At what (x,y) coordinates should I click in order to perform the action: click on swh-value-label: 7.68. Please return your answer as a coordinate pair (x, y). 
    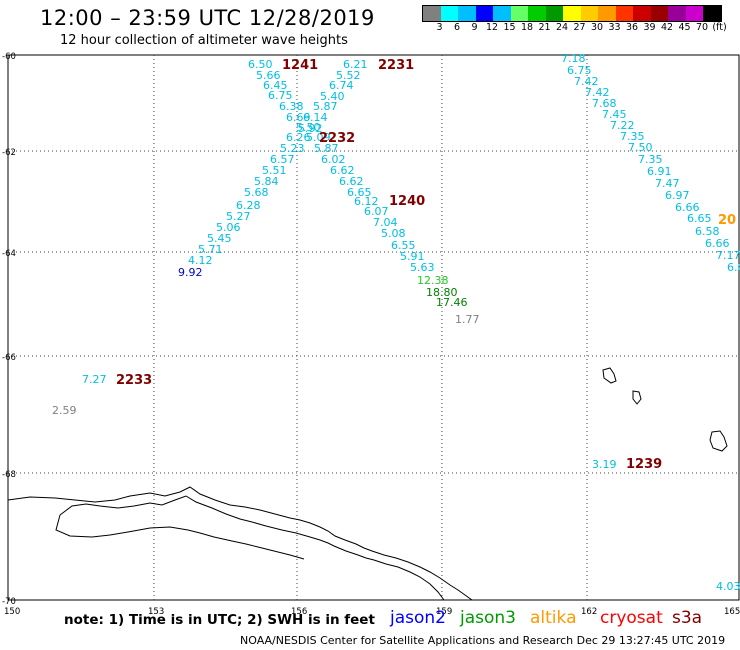
    Looking at the image, I should click on (604, 103).